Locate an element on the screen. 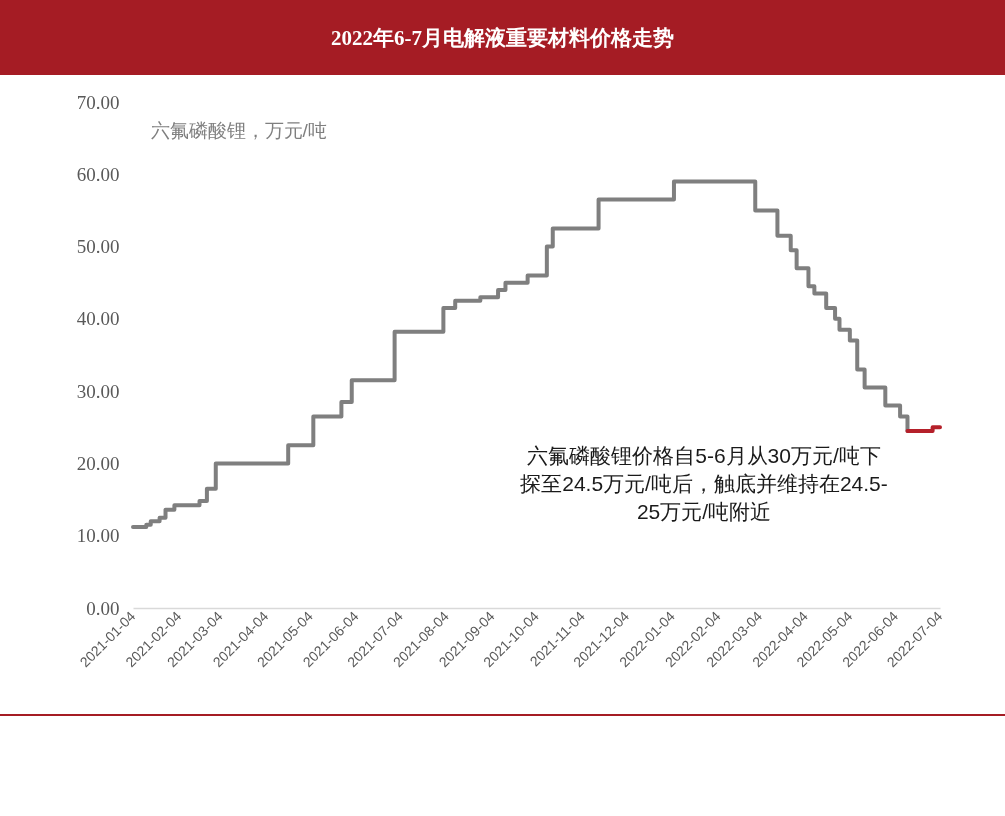 Image resolution: width=1005 pixels, height=816 pixels. y-tick-label: 40.00 is located at coordinates (98, 319).